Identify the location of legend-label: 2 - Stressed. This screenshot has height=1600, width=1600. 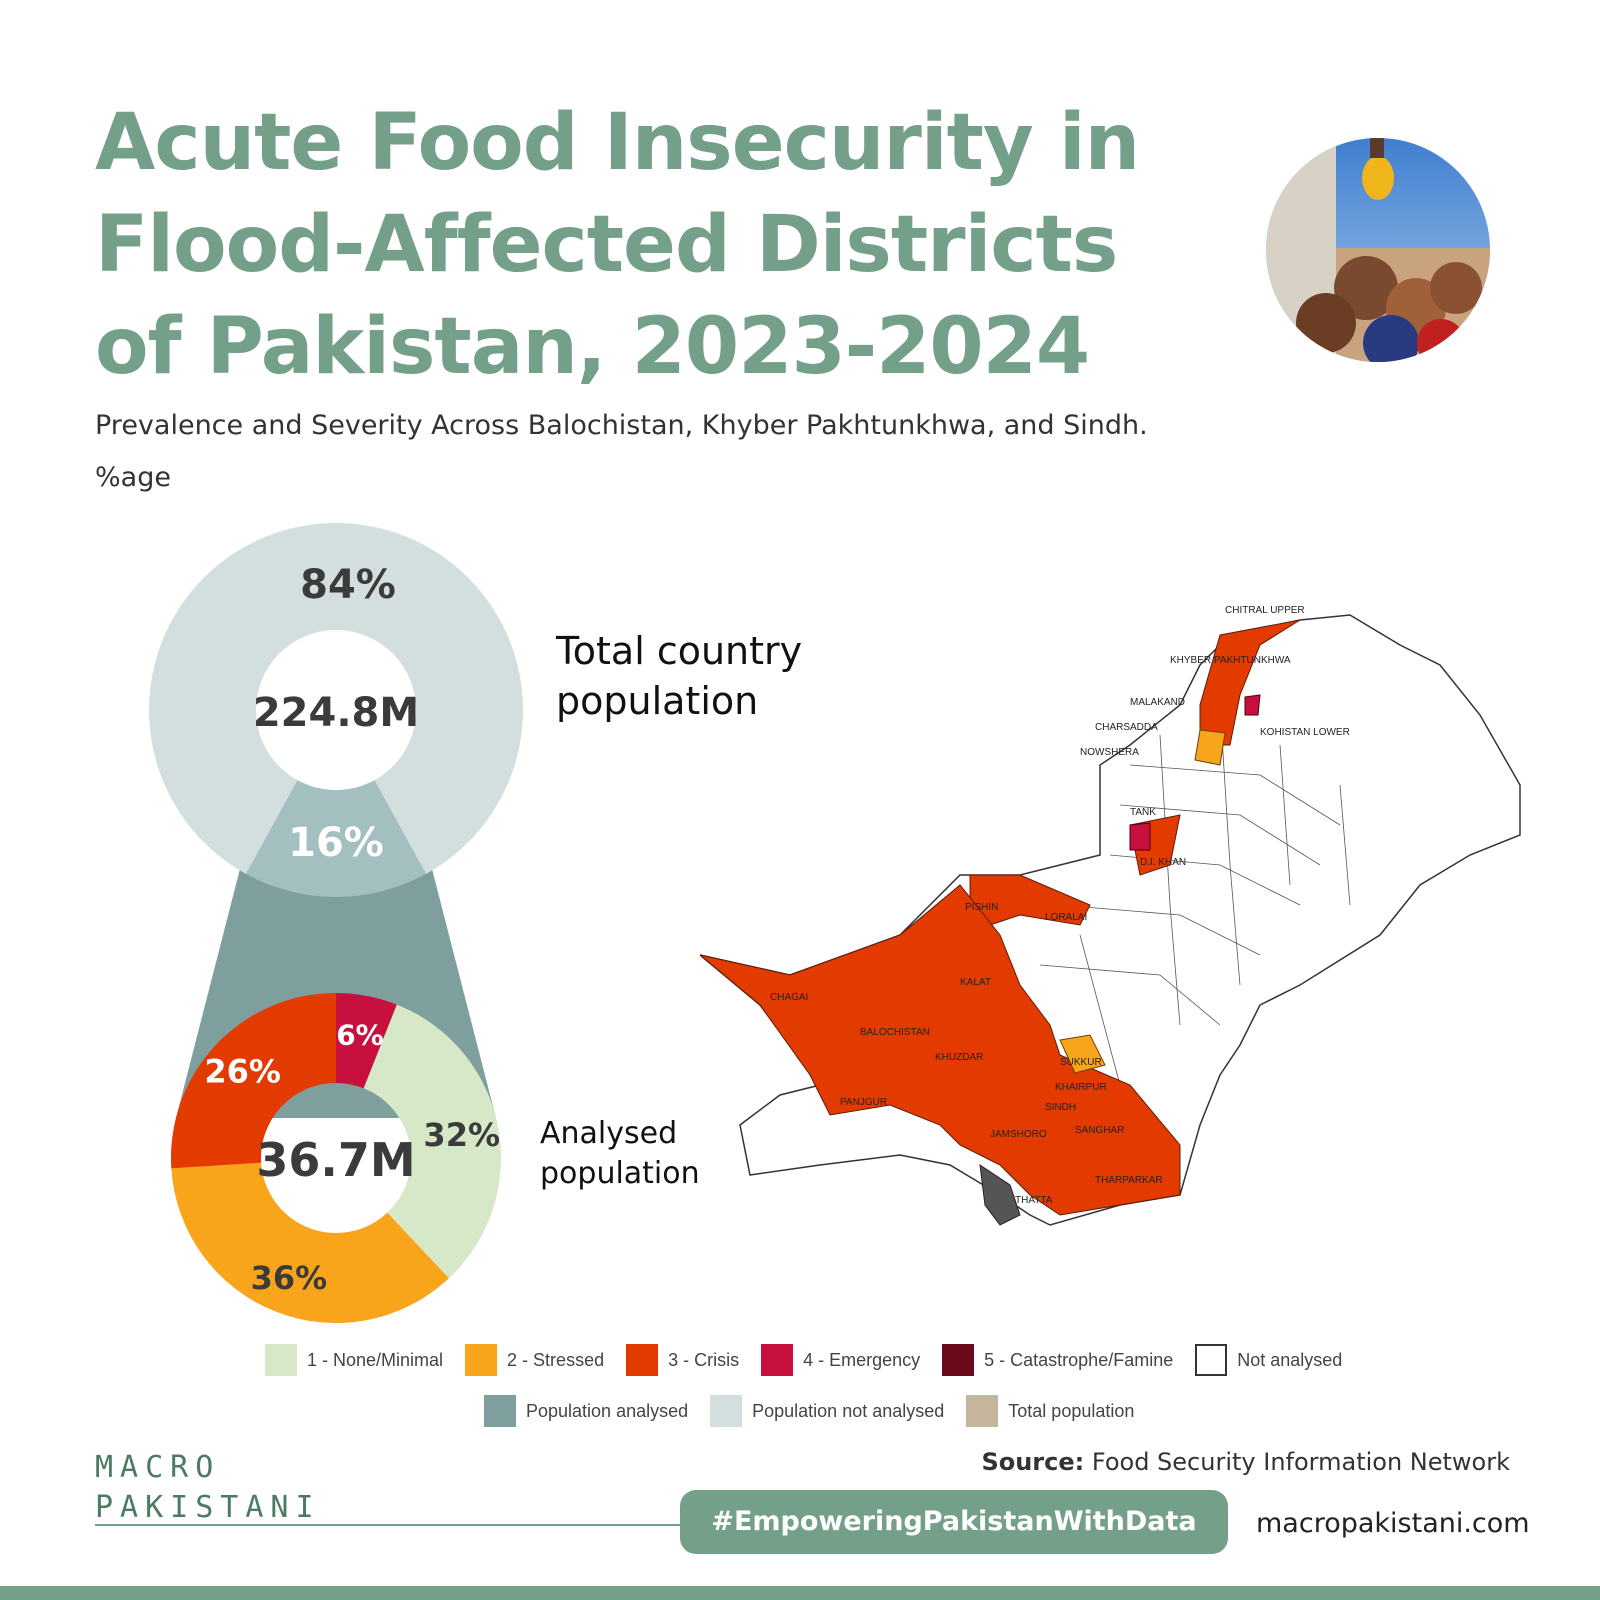
(556, 1359).